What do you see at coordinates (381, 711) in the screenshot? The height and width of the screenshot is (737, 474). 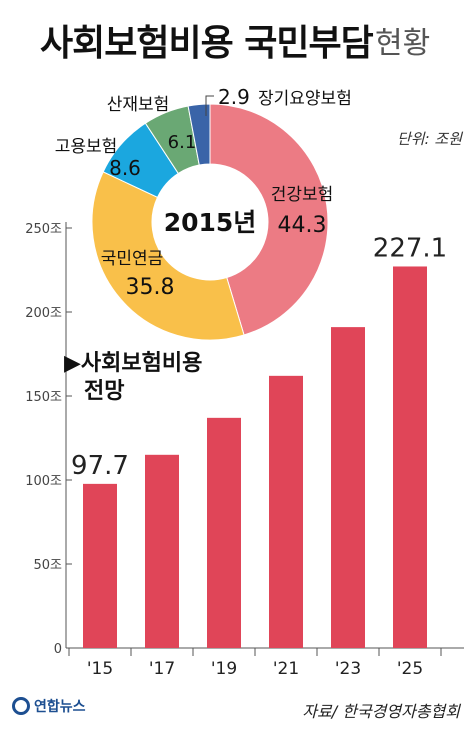 I see `source-note: 자료/ 한국경영자총협회` at bounding box center [381, 711].